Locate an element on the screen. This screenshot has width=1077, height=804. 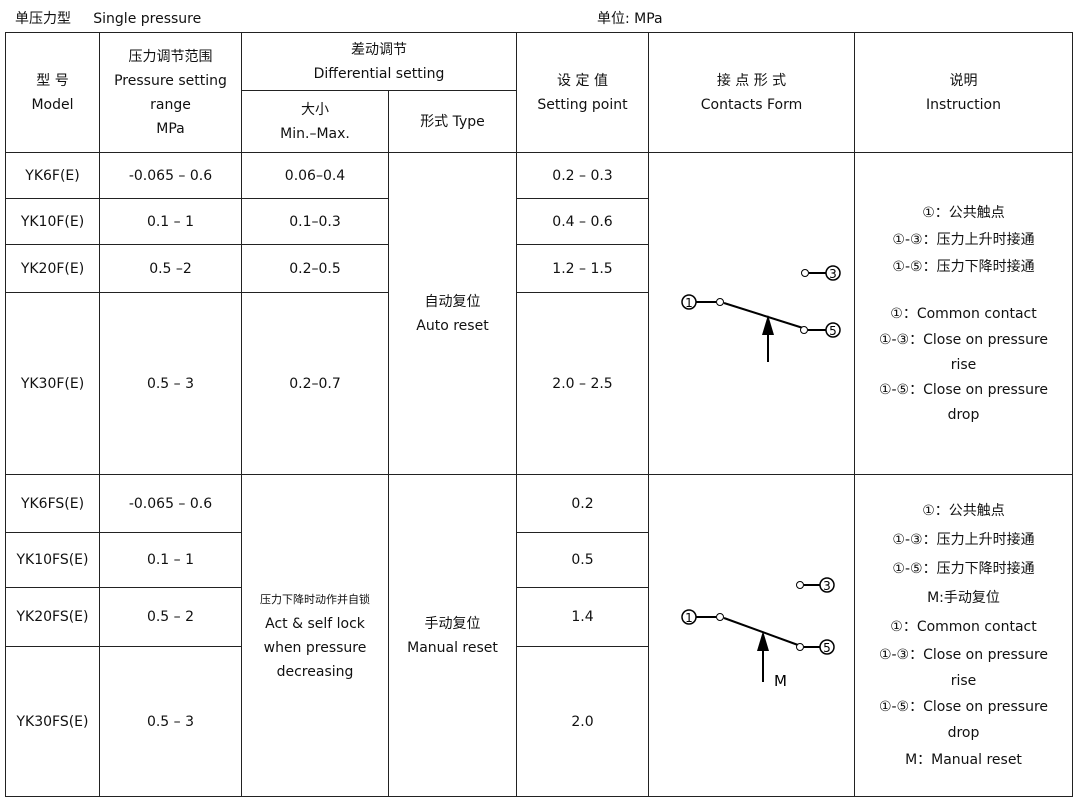
header-contacts: 接 点 形 式 Contacts Form is located at coordinates (751, 92).